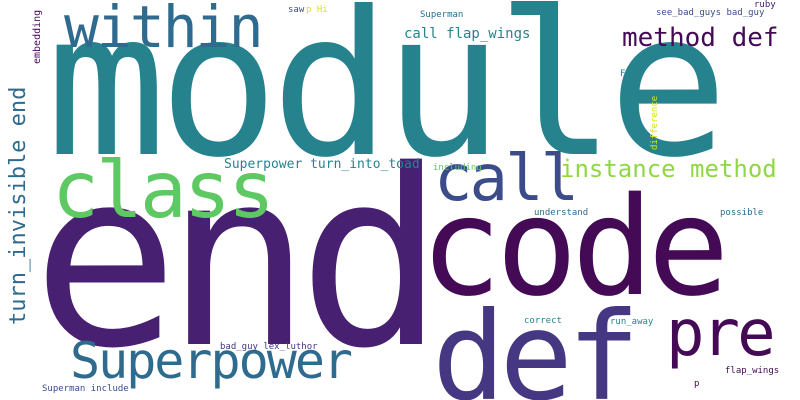 This screenshot has width=800, height=400. What do you see at coordinates (18, 205) in the screenshot?
I see `word-turn-invisible-end: turn_invisible end` at bounding box center [18, 205].